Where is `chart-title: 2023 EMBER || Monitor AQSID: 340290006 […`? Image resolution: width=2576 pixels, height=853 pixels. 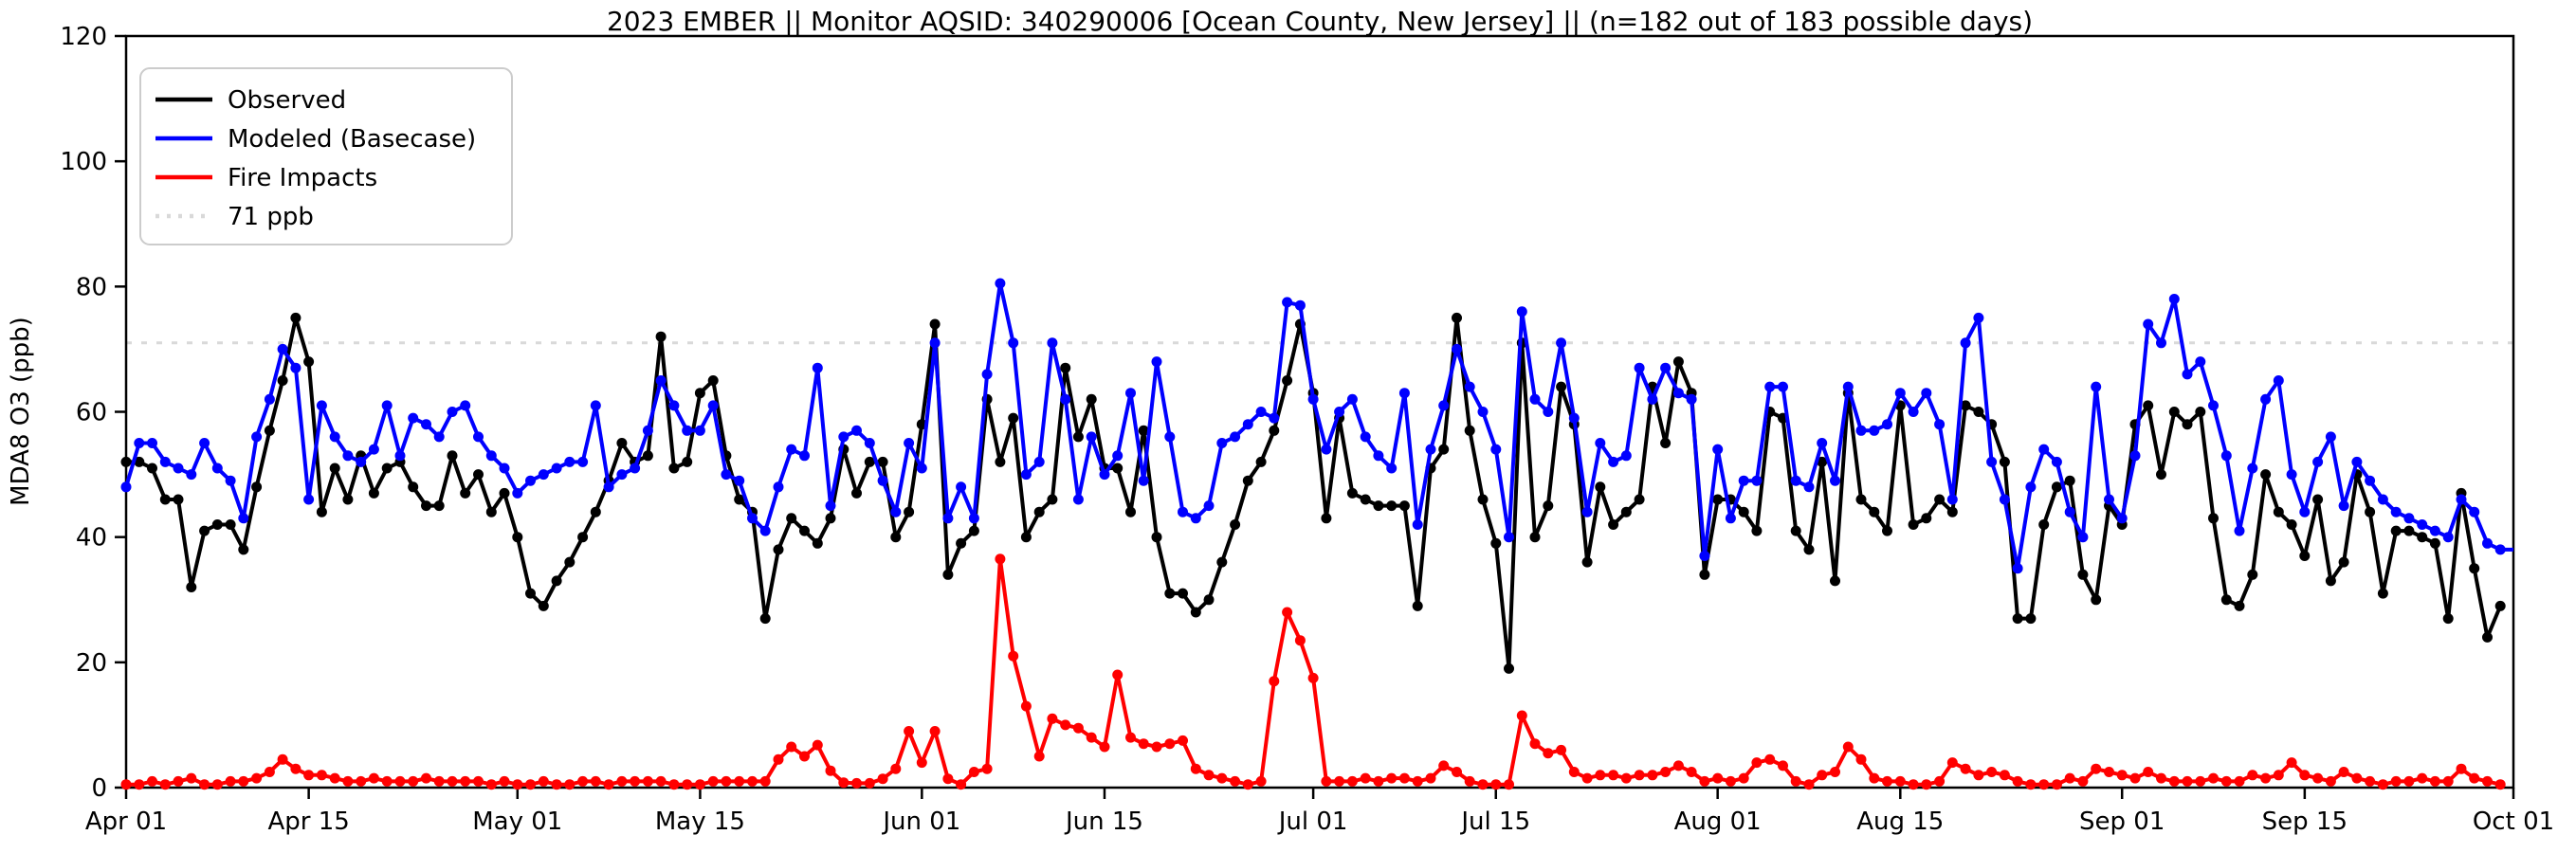
chart-title: 2023 EMBER || Monitor AQSID: 340290006 [… is located at coordinates (1320, 21).